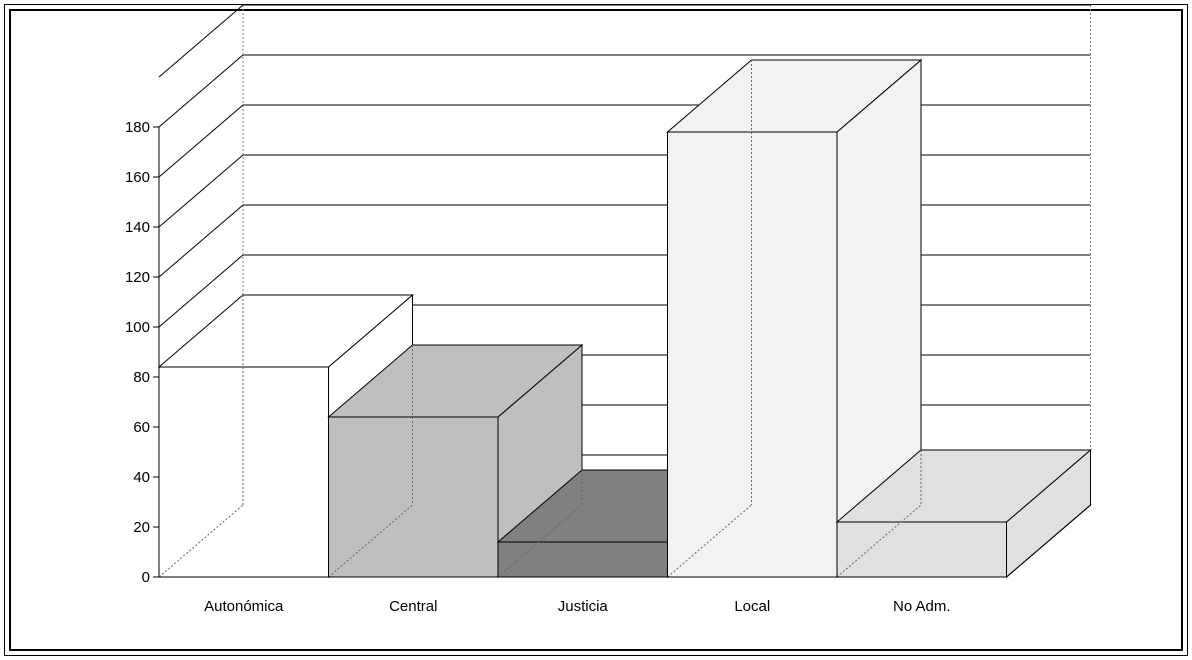 The image size is (1192, 660). I want to click on y-tick-label: 160, so click(137, 177).